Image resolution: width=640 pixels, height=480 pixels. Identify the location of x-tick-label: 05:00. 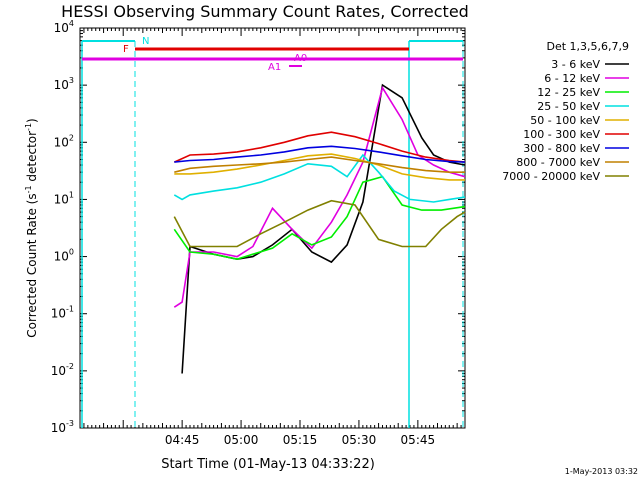
(241, 440).